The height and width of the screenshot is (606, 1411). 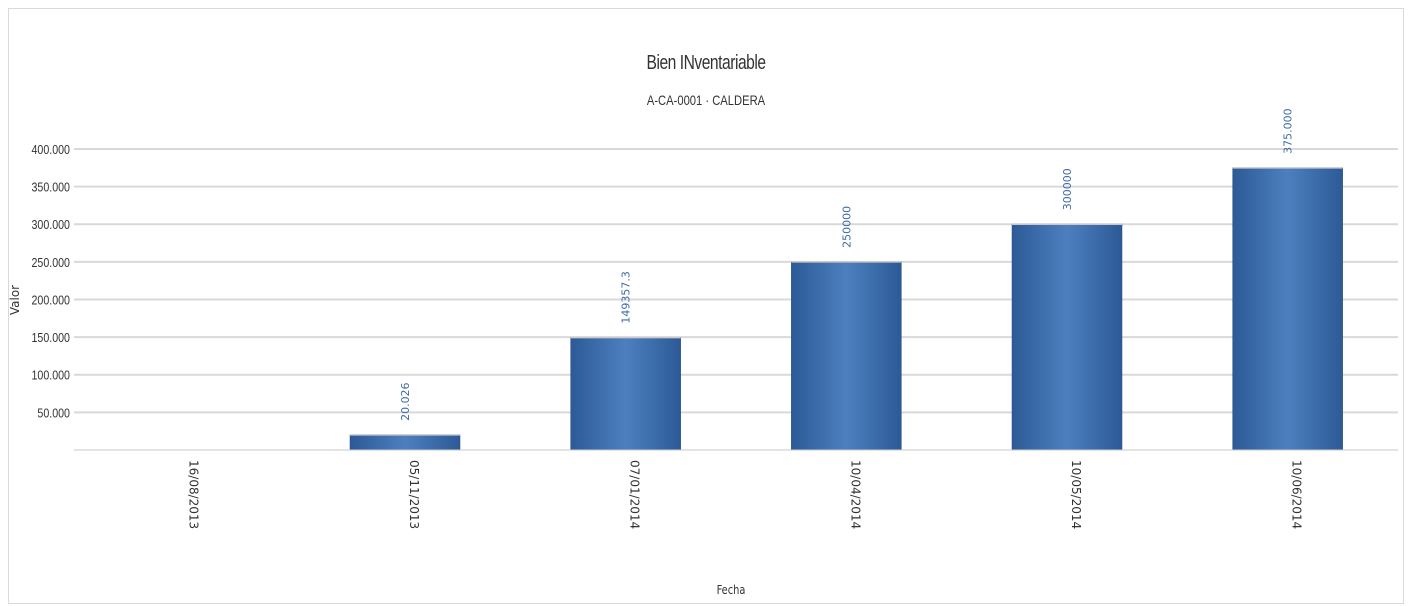 I want to click on bar-data-label: 375.000, so click(x=1288, y=131).